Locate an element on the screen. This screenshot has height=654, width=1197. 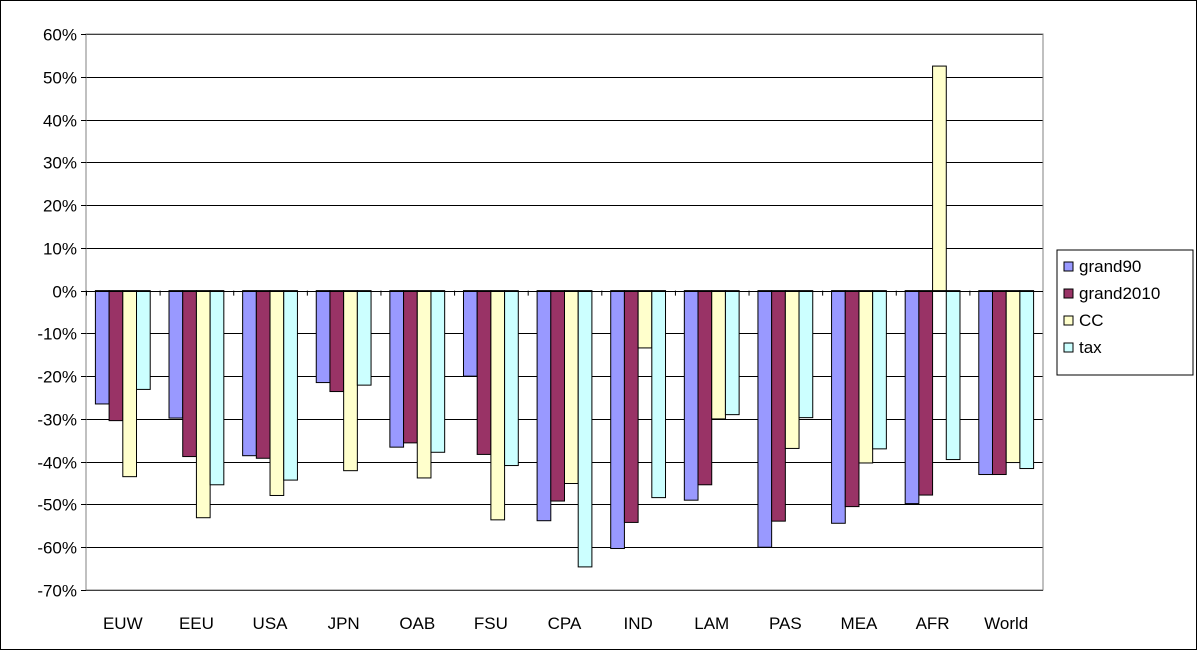
bar-grand90-FSU is located at coordinates (470, 333).